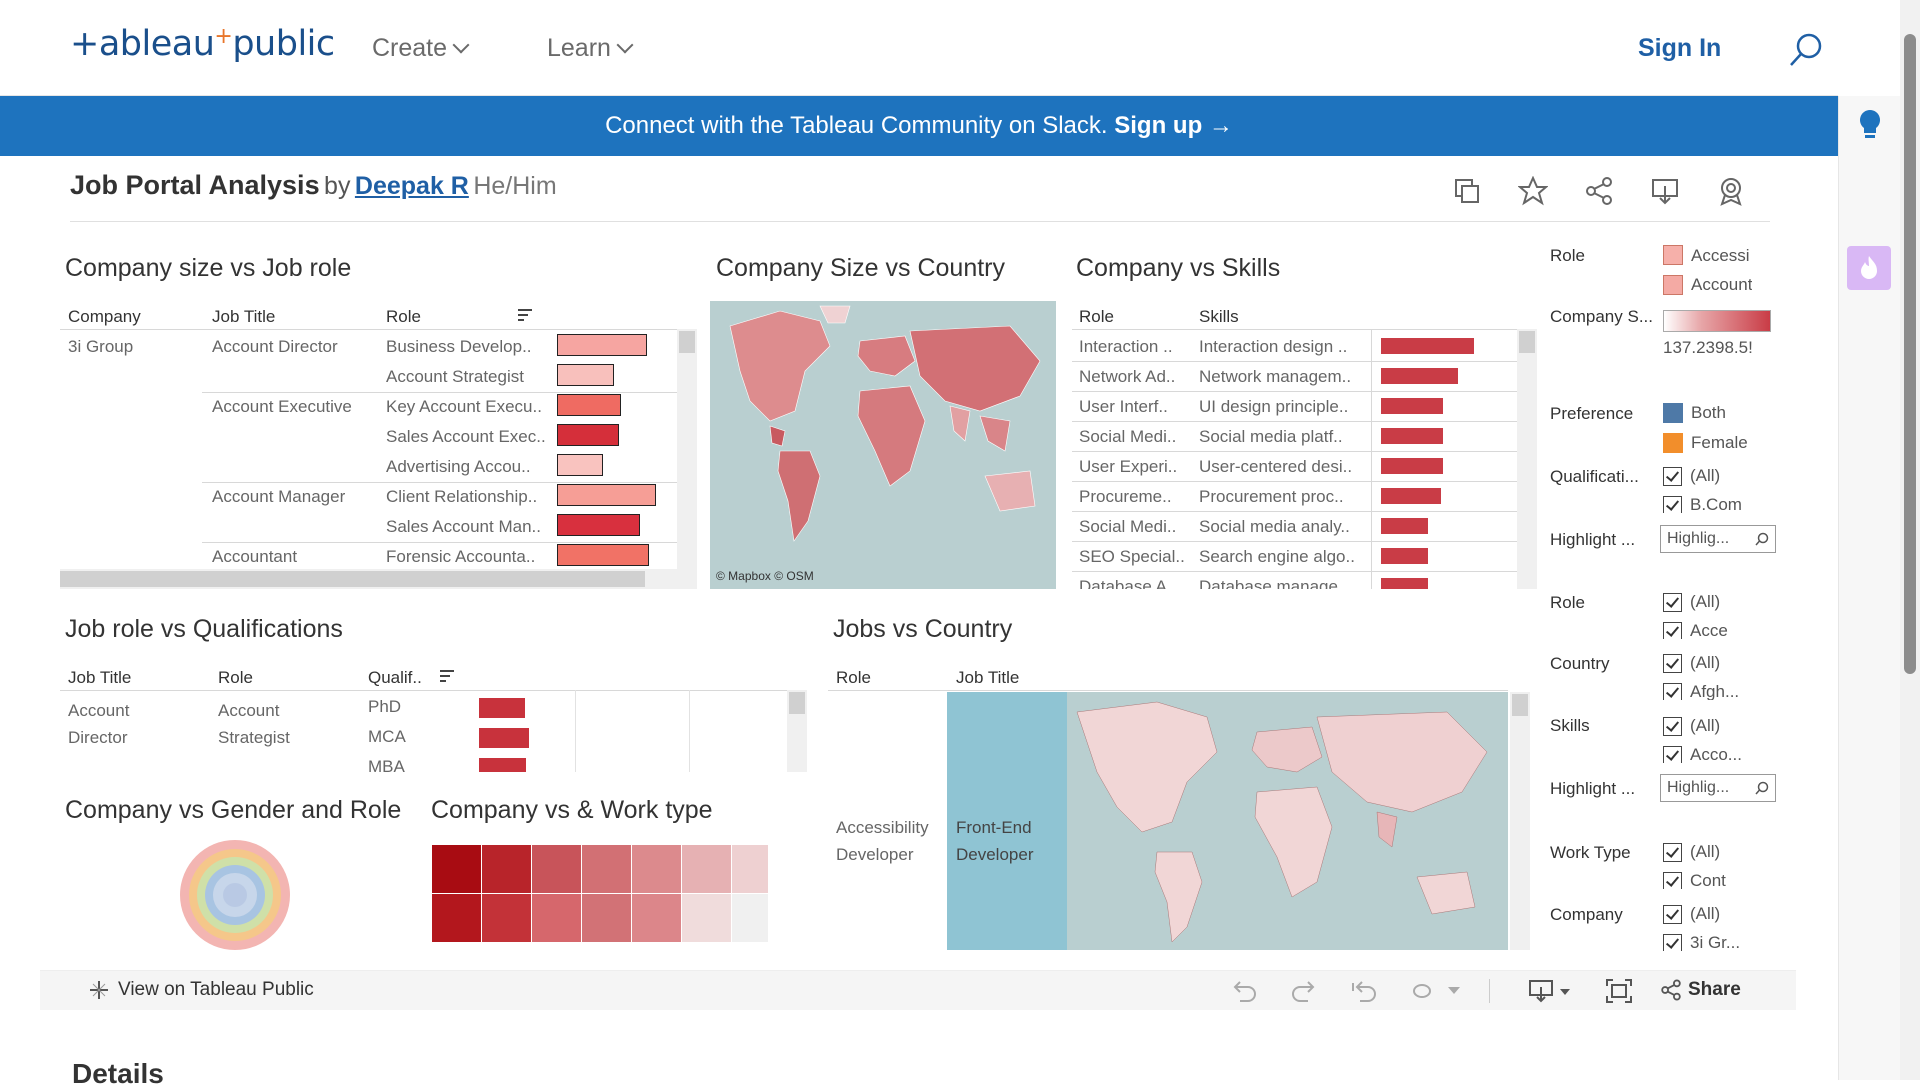 Image resolution: width=1920 pixels, height=1090 pixels. What do you see at coordinates (1680, 48) in the screenshot?
I see `sign-in-link: Sign In` at bounding box center [1680, 48].